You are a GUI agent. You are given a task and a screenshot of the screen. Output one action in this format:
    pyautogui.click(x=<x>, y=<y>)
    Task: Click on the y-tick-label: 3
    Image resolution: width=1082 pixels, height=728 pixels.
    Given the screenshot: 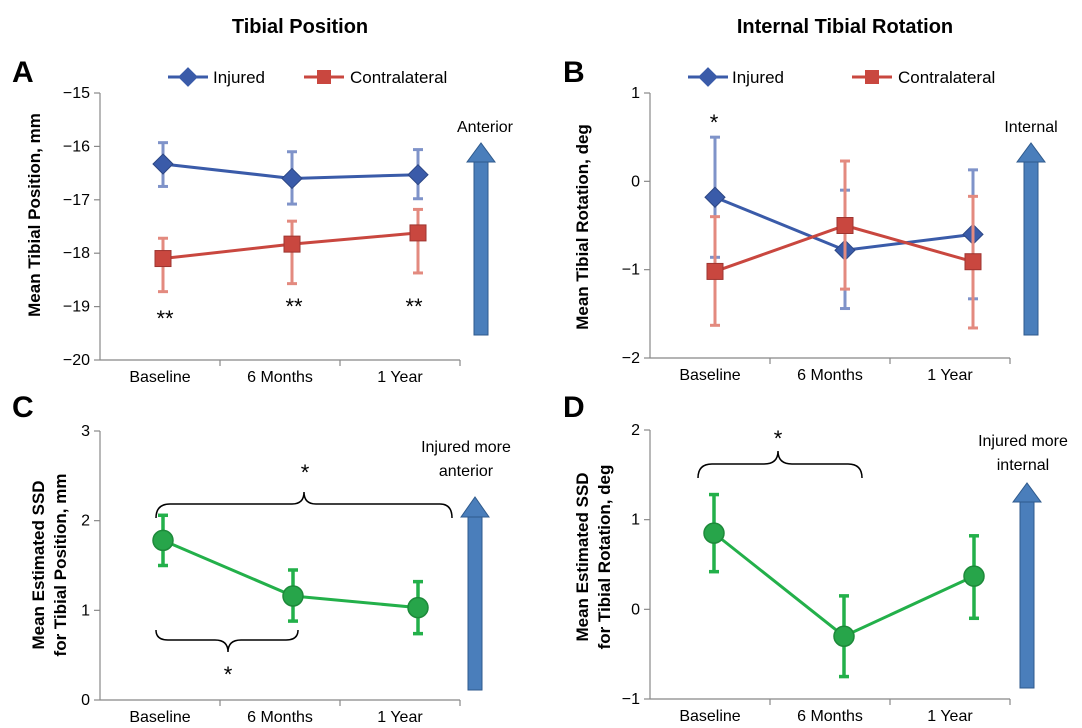 What is the action you would take?
    pyautogui.click(x=85, y=431)
    